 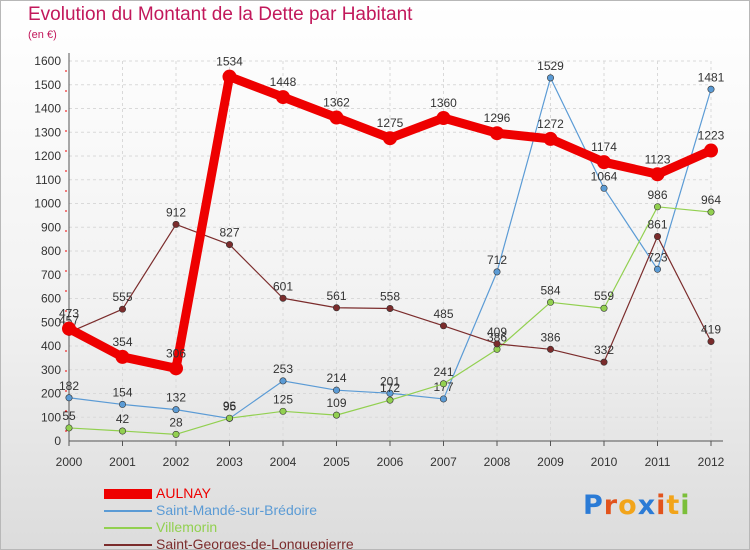 What do you see at coordinates (711, 329) in the screenshot?
I see `data-label: 419` at bounding box center [711, 329].